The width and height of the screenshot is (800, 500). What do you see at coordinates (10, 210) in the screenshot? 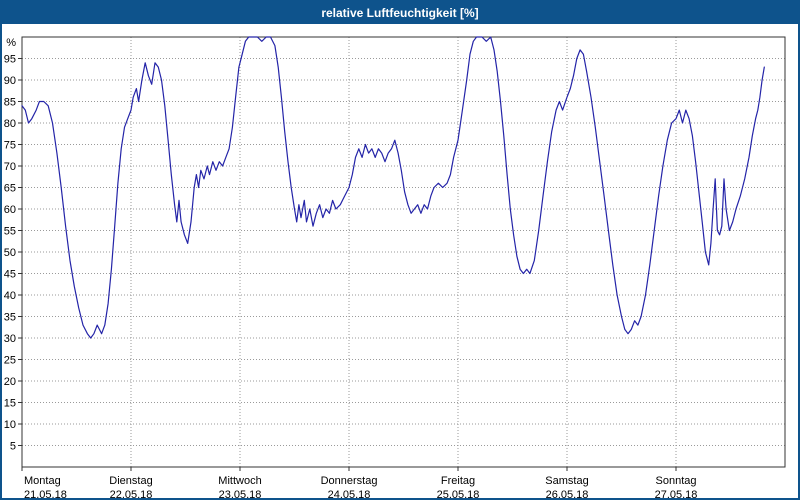
I see `svg-text: 60` at bounding box center [10, 210].